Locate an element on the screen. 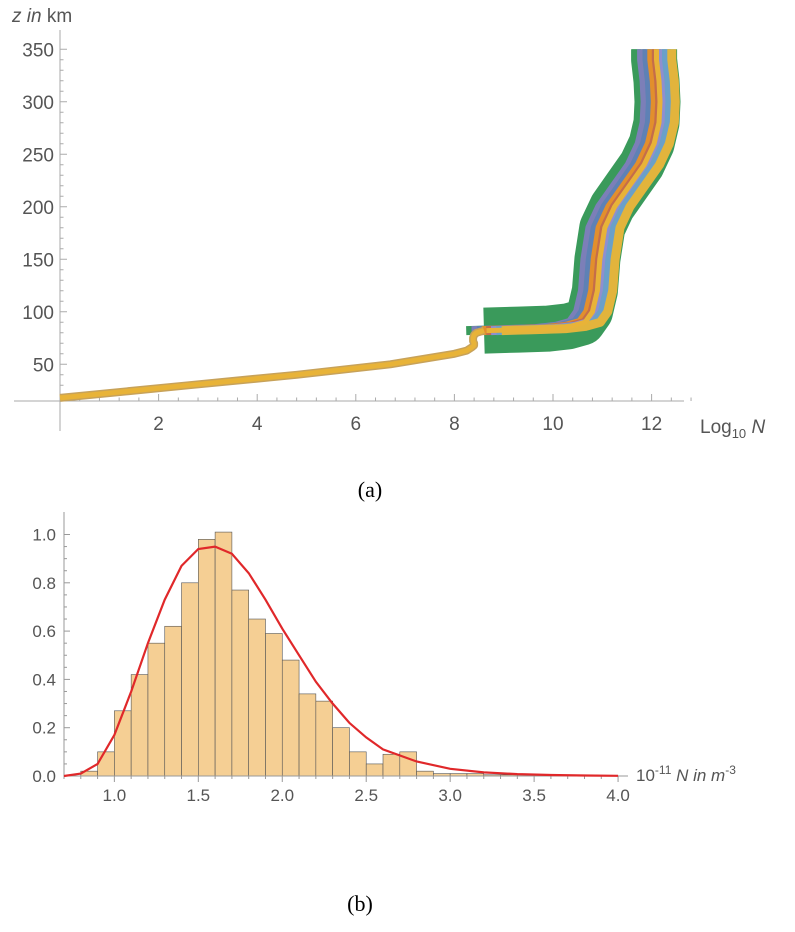 This screenshot has height=932, width=795. y-tick-label-b: 0.4 is located at coordinates (44, 679).